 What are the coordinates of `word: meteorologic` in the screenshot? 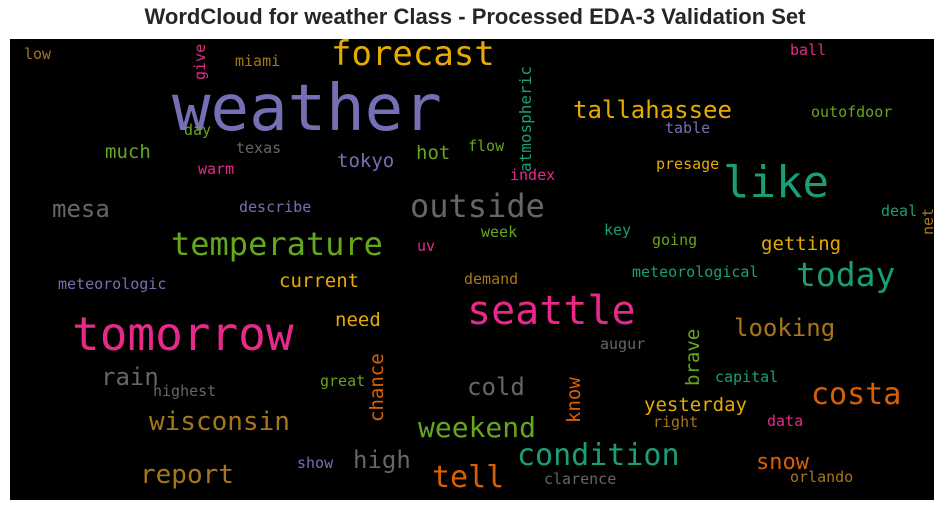 It's located at (112, 284).